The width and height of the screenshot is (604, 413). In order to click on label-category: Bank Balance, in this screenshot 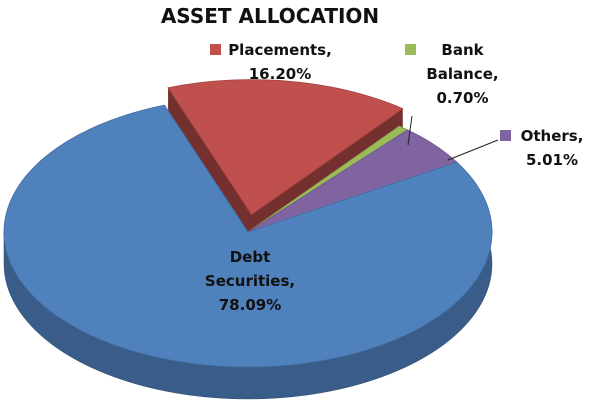, I will do `click(462, 62)`.